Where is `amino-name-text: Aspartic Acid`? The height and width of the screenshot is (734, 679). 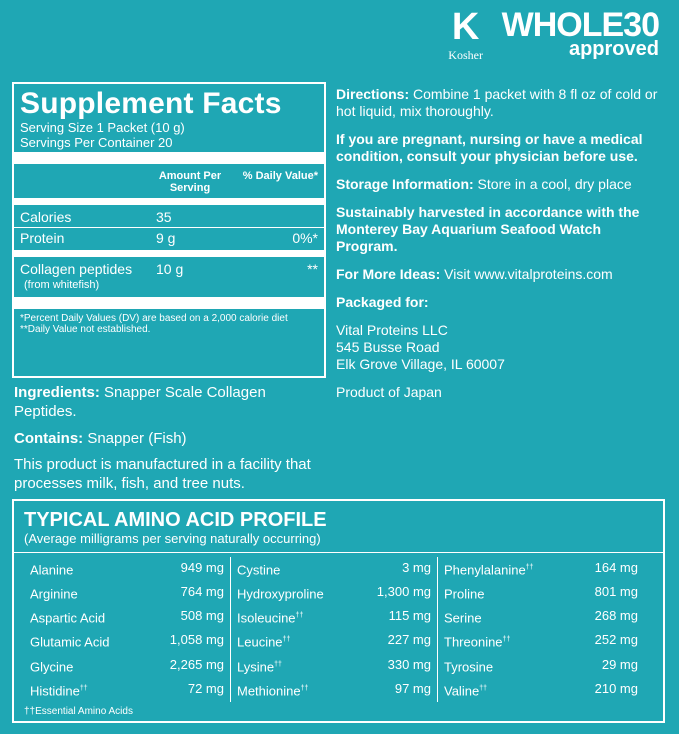 amino-name-text: Aspartic Acid is located at coordinates (68, 618).